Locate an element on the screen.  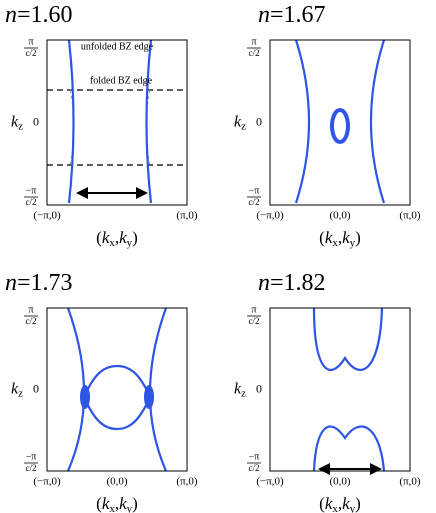
pocket is located at coordinates (340, 126).